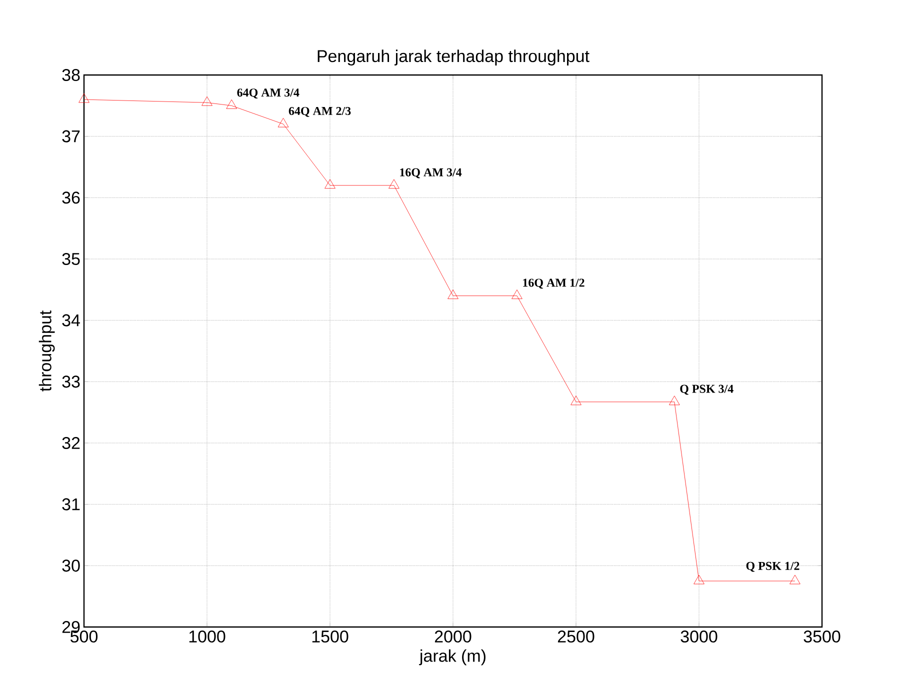 This screenshot has width=910, height=700. Describe the element at coordinates (330, 636) in the screenshot. I see `x-tick-label: 1500` at that location.